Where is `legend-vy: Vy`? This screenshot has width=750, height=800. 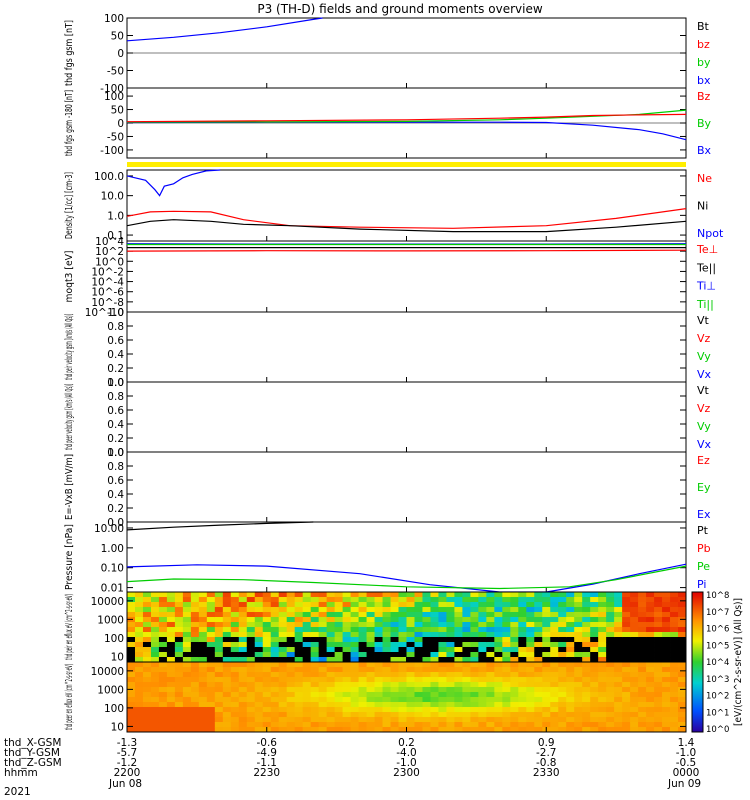
legend-vy: Vy is located at coordinates (704, 356).